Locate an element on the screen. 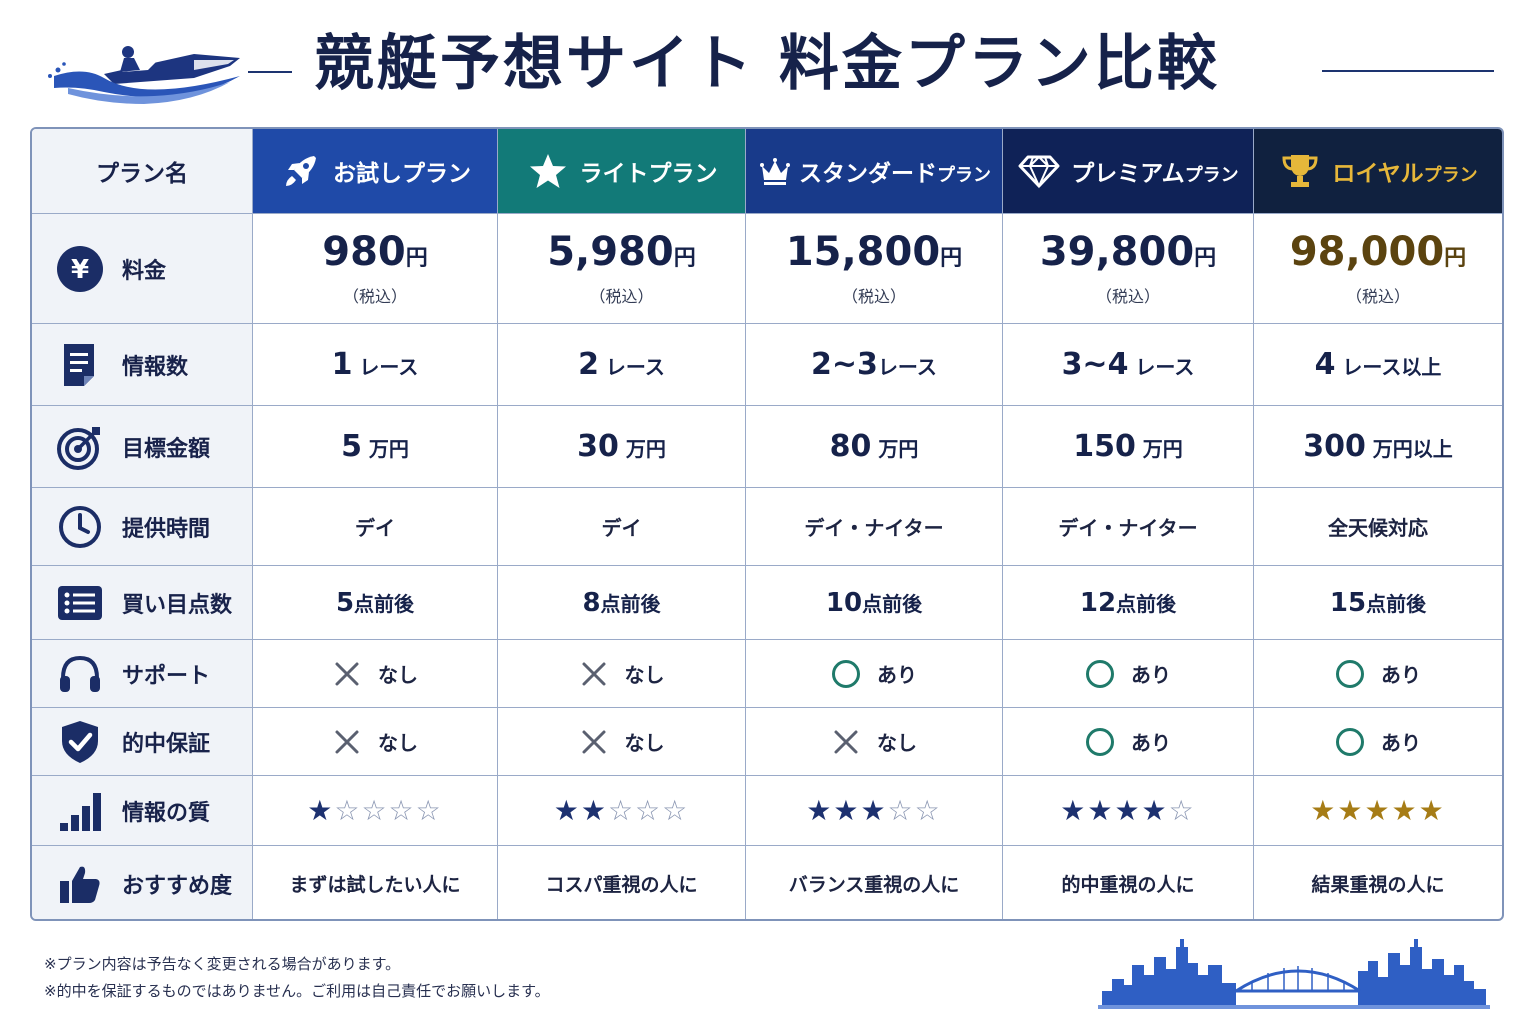 This screenshot has height=1024, width=1536. header-label-cell: プラン名 is located at coordinates (142, 171).